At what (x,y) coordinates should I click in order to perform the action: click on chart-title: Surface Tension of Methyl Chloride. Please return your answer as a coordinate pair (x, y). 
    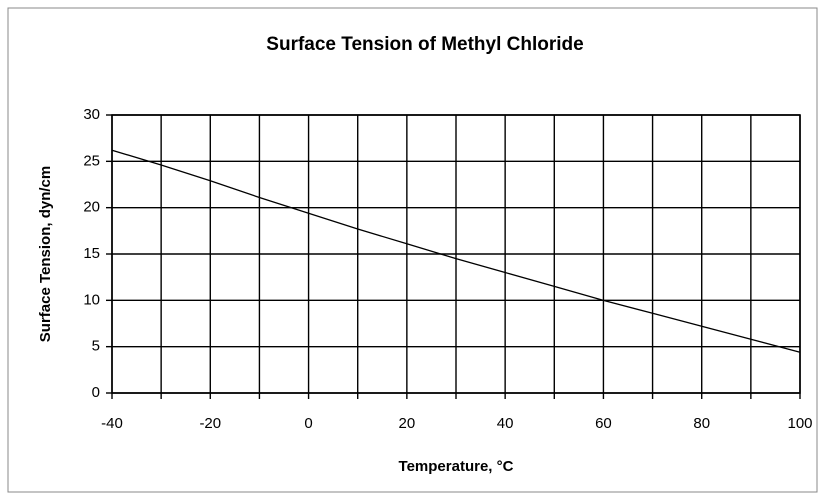
    Looking at the image, I should click on (424, 44).